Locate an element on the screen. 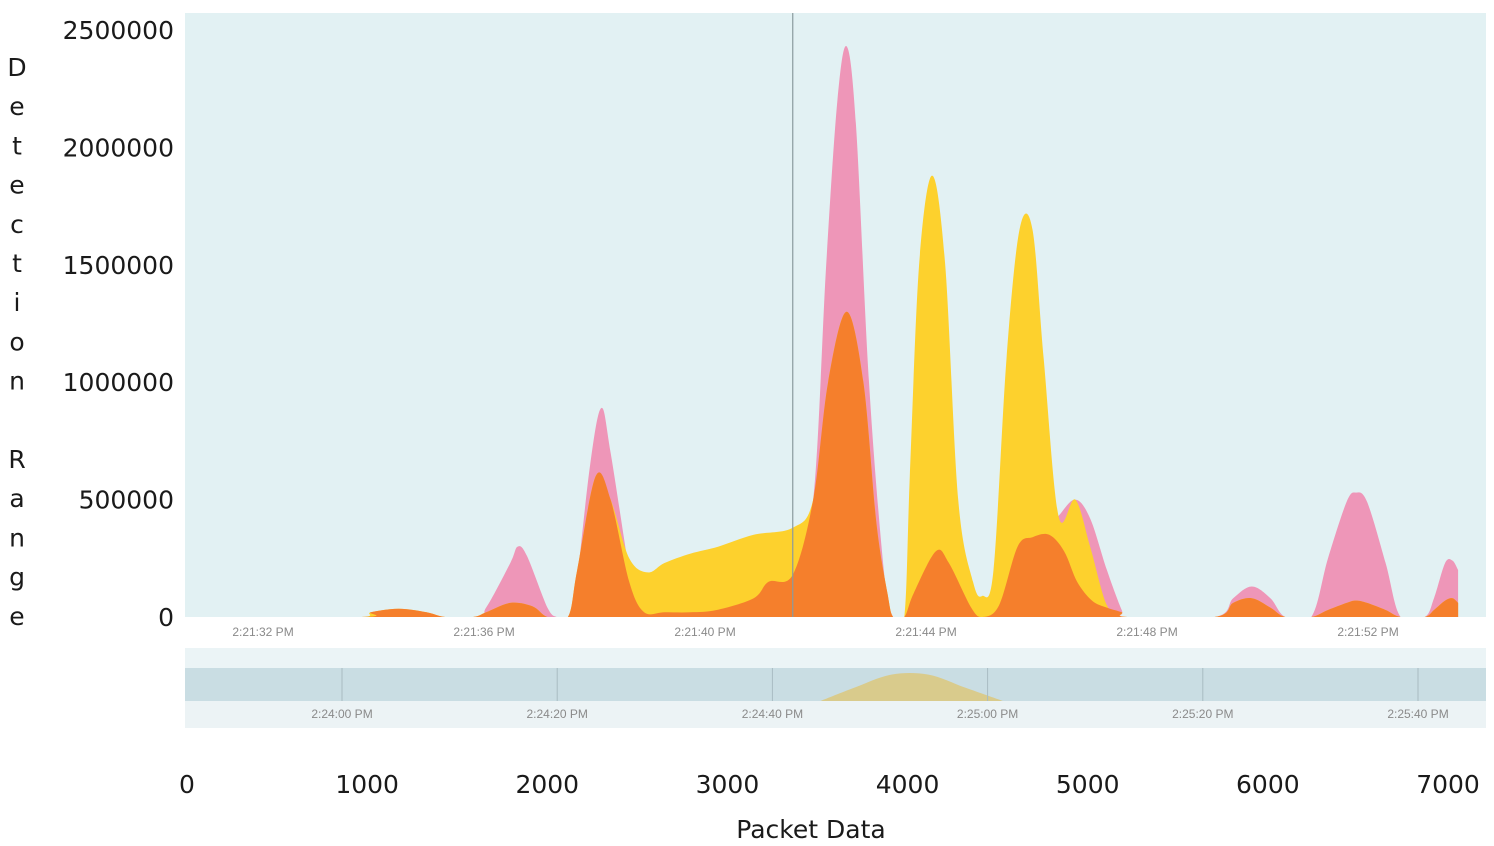 The width and height of the screenshot is (1494, 846). x-tick-label: 4000 is located at coordinates (908, 784).